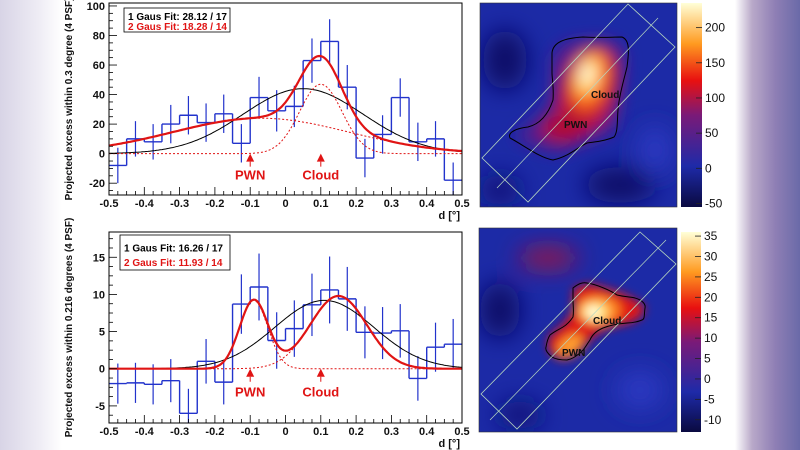 Image resolution: width=800 pixels, height=450 pixels. I want to click on y-tick-label: 20, so click(99, 125).